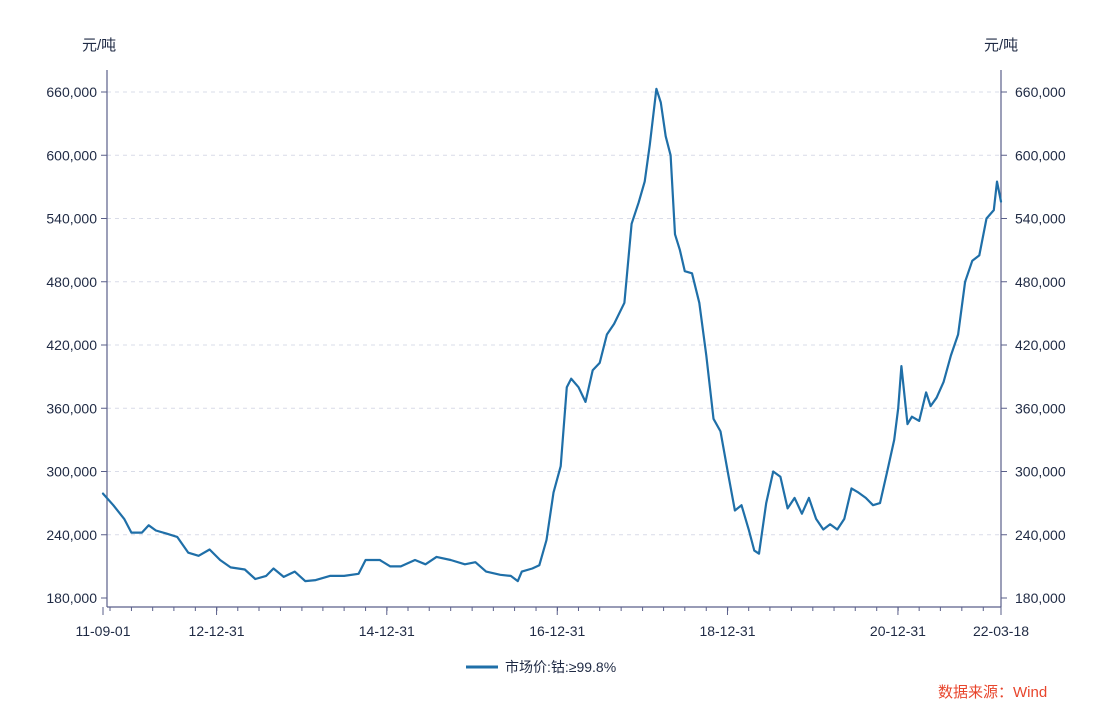  Describe the element at coordinates (387, 631) in the screenshot. I see `x-tick-label: 14-12-31` at that location.